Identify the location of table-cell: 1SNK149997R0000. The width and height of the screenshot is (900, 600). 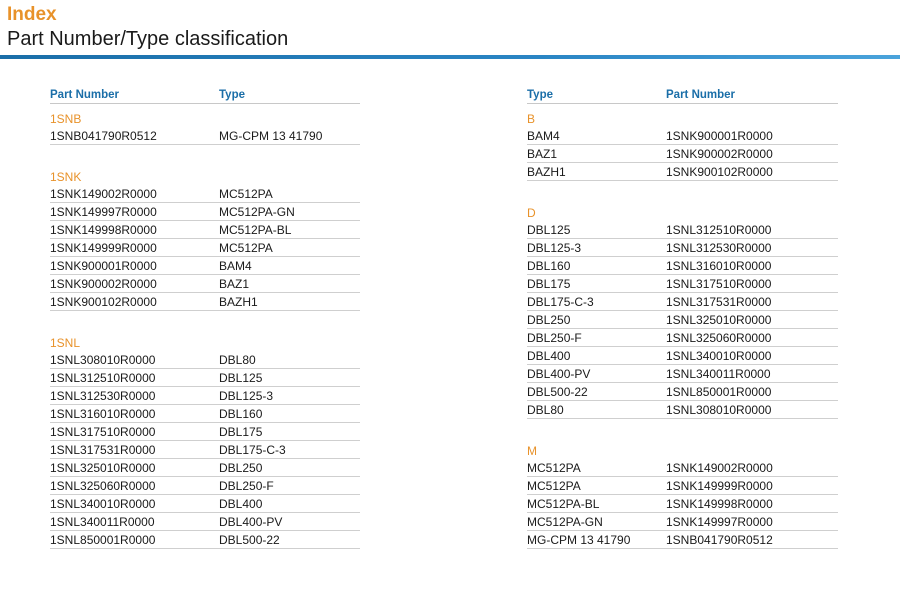
(719, 522).